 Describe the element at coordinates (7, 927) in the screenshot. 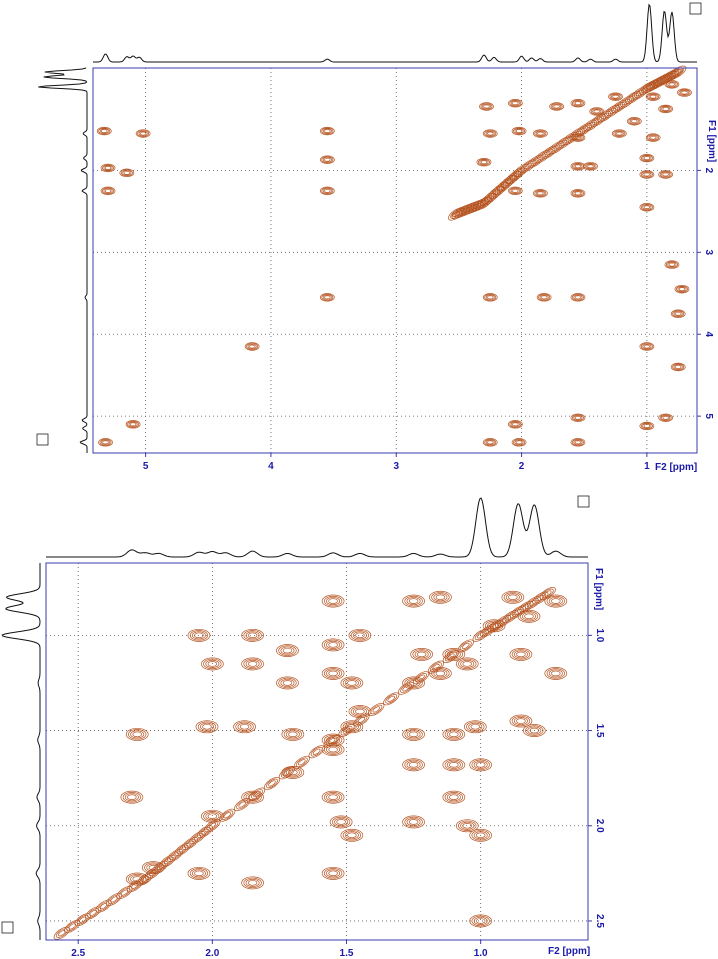

I see `bottom-corner-marker-icon-left` at that location.